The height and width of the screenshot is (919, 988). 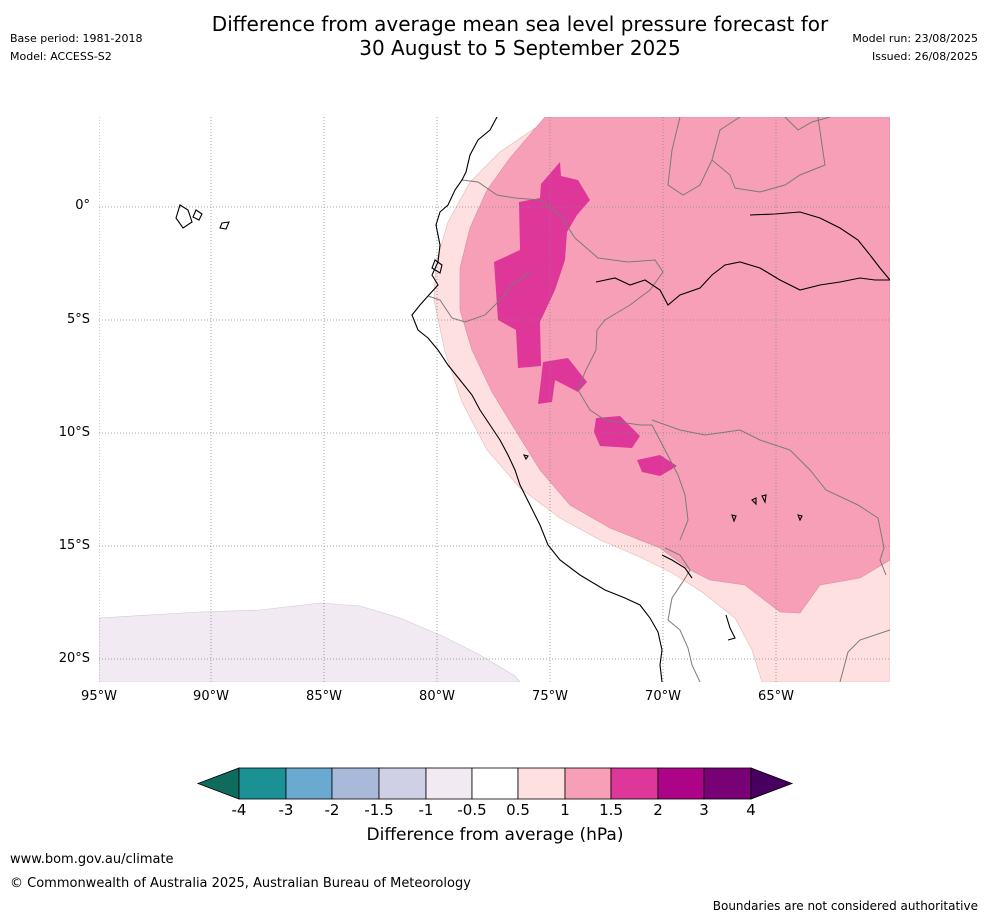 I want to click on colorbar-tick-3: -2, so click(x=332, y=810).